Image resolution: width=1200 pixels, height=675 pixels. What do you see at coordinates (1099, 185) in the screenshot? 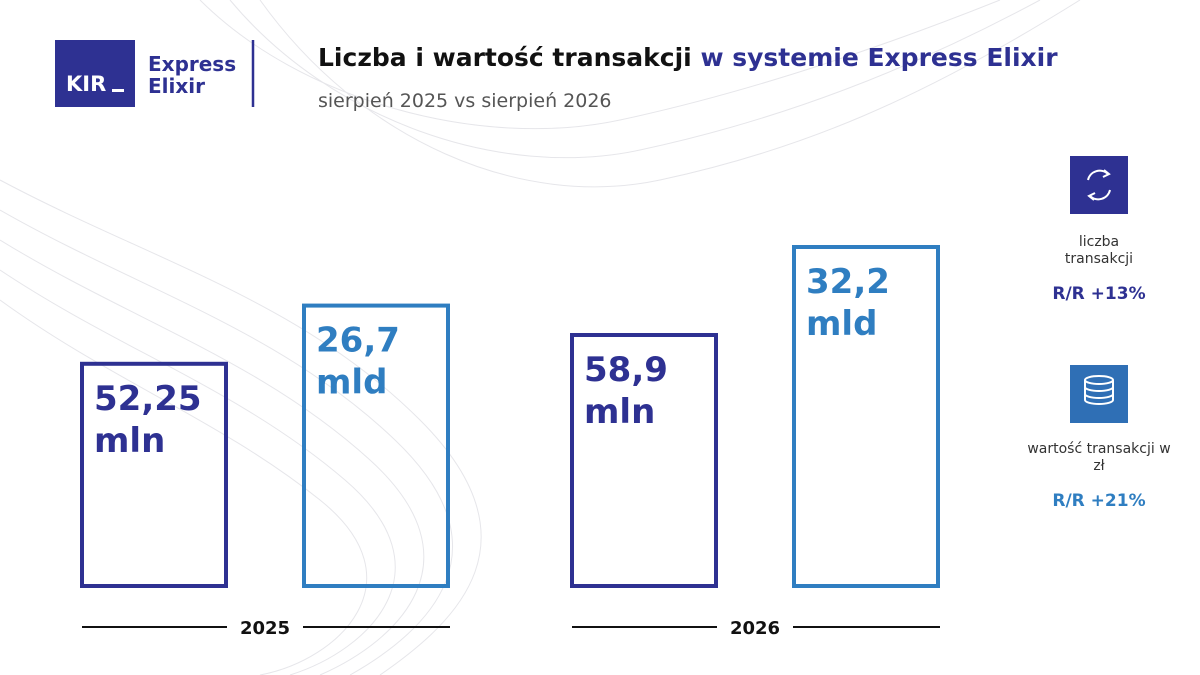
I see `icon-exchange` at bounding box center [1099, 185].